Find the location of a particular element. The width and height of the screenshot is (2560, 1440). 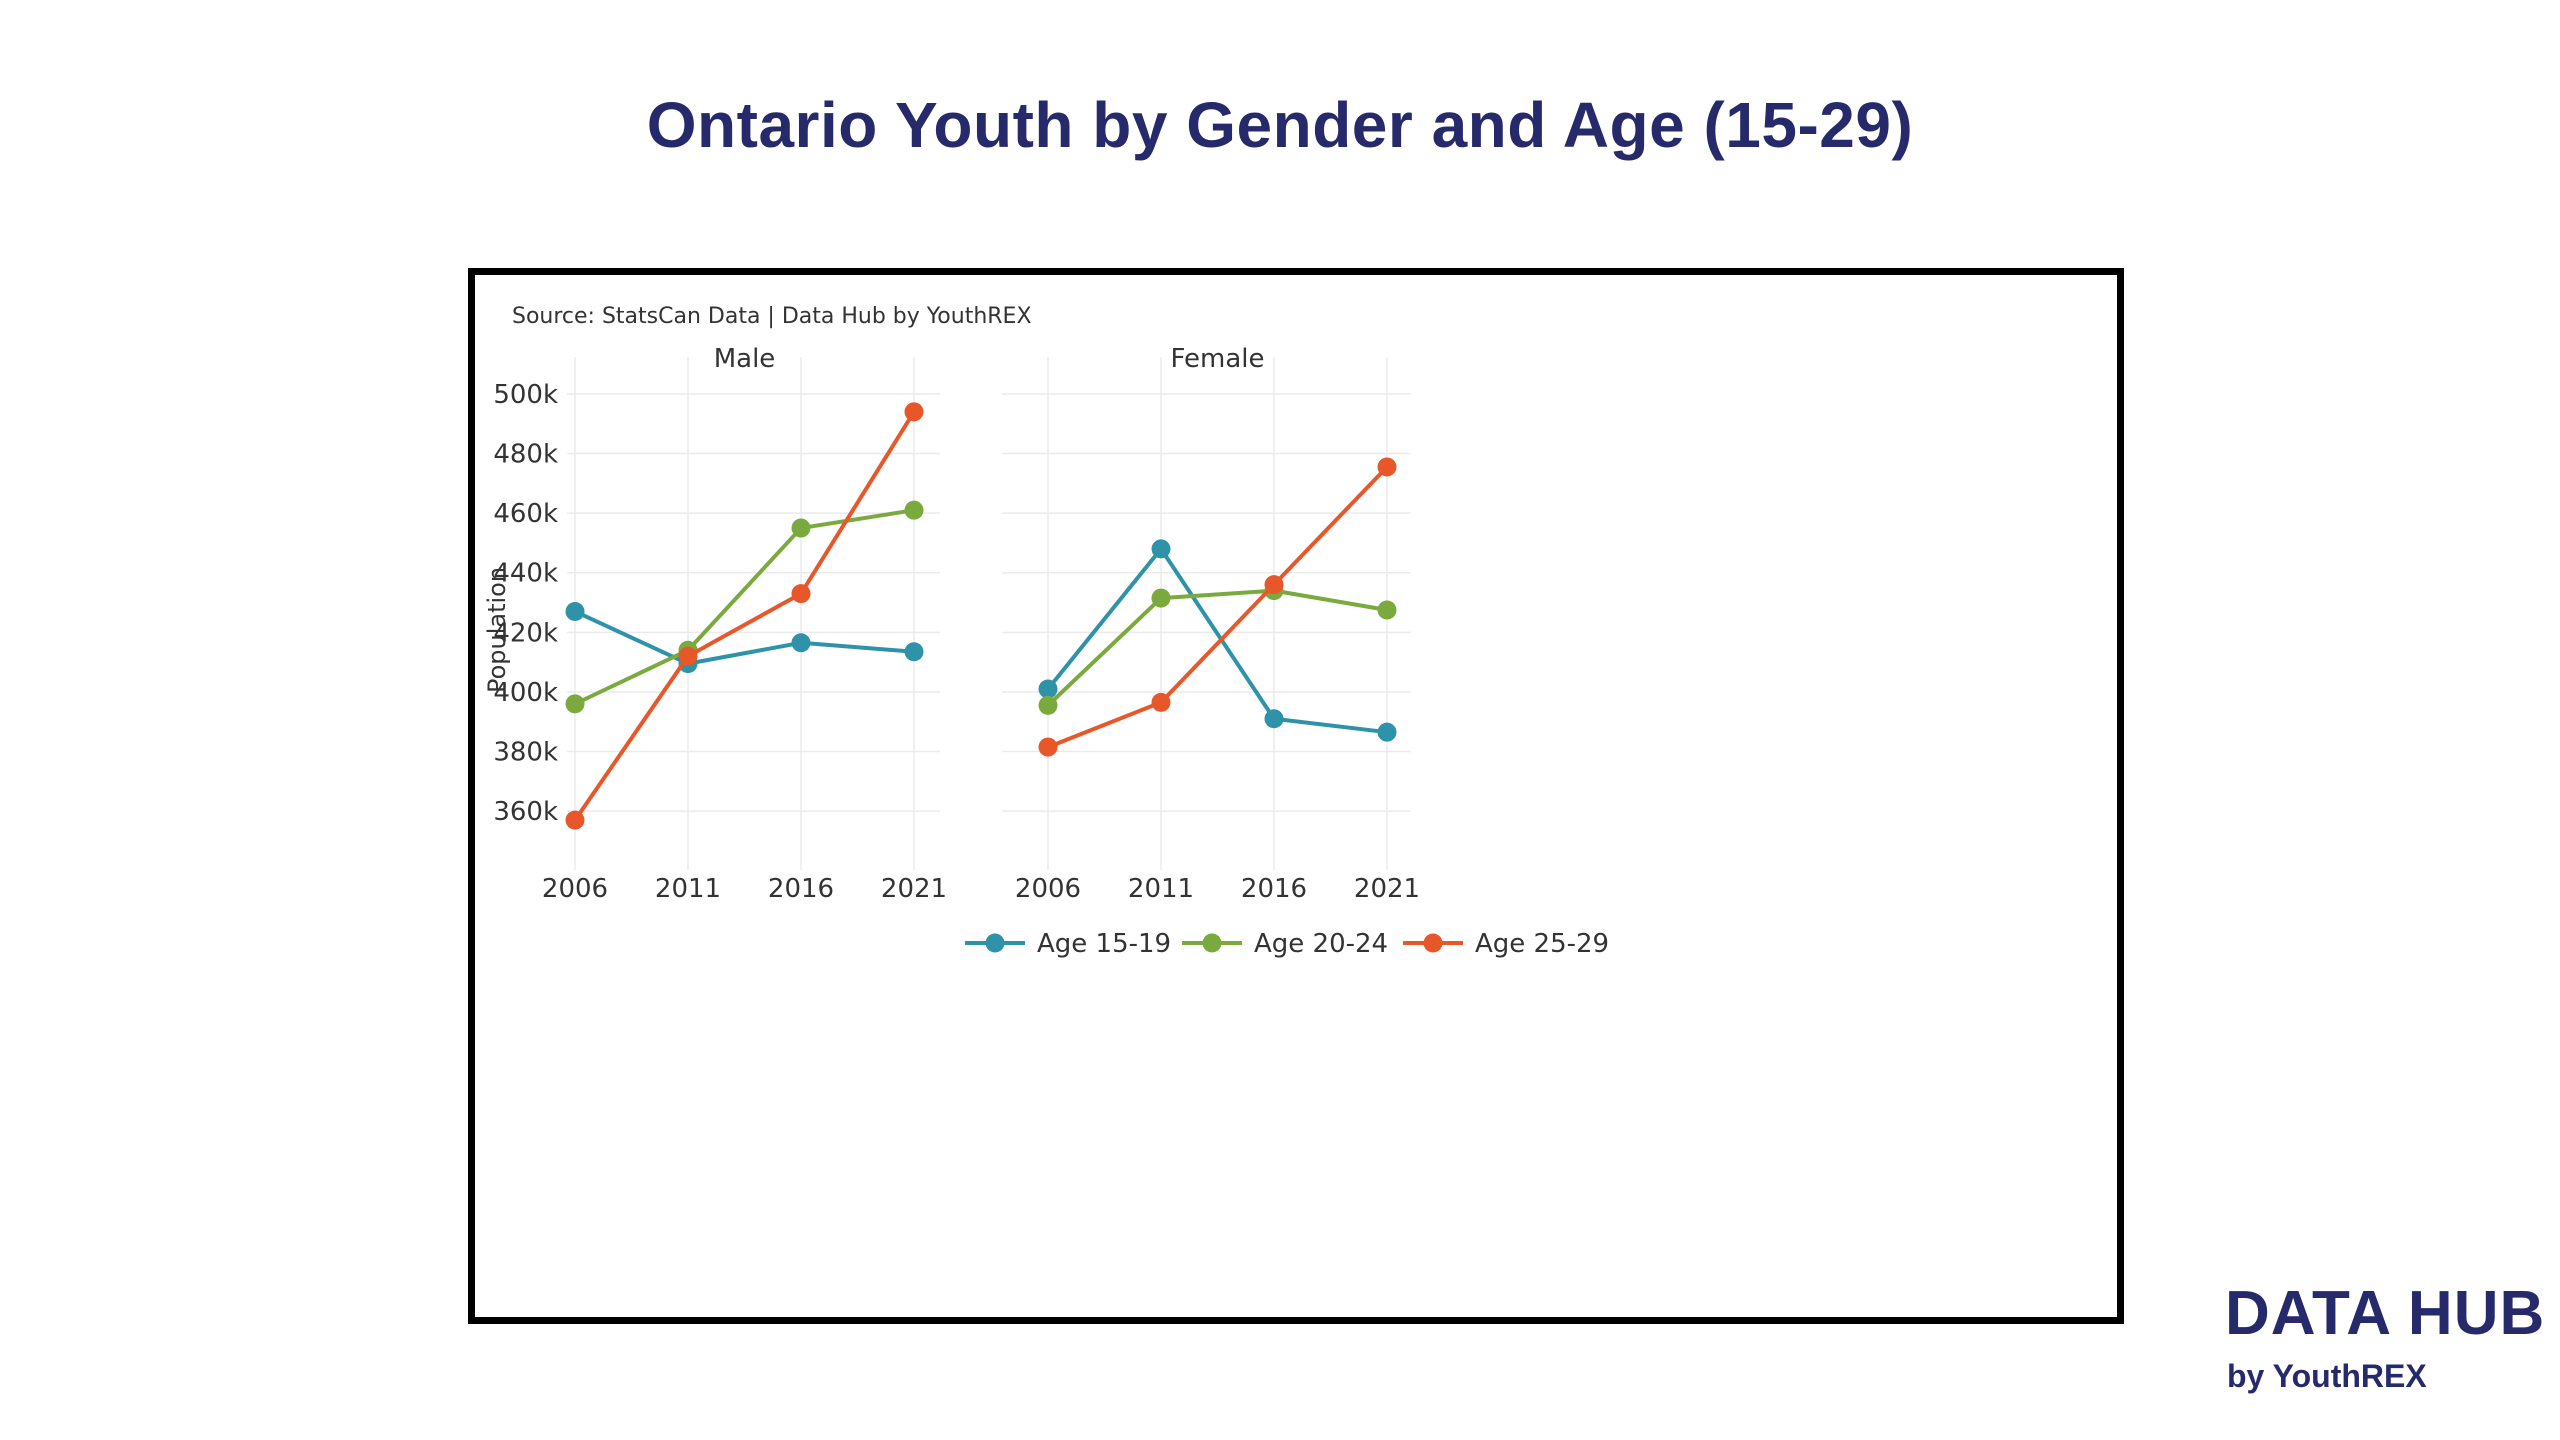

data-point-female-age-15-19-2011 is located at coordinates (1161, 549).